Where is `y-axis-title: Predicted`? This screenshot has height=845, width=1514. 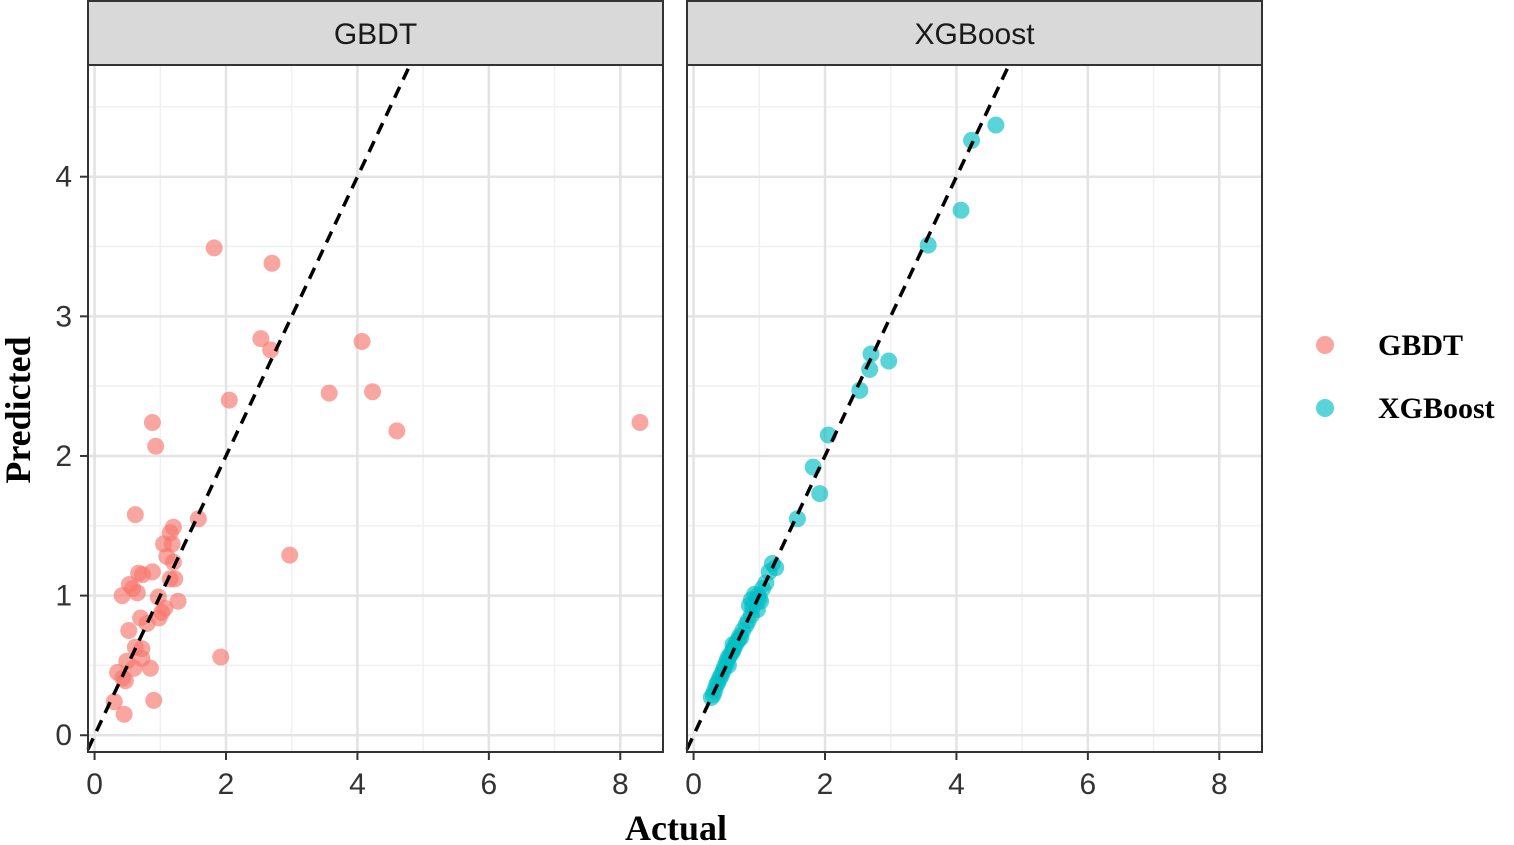 y-axis-title: Predicted is located at coordinates (19, 409).